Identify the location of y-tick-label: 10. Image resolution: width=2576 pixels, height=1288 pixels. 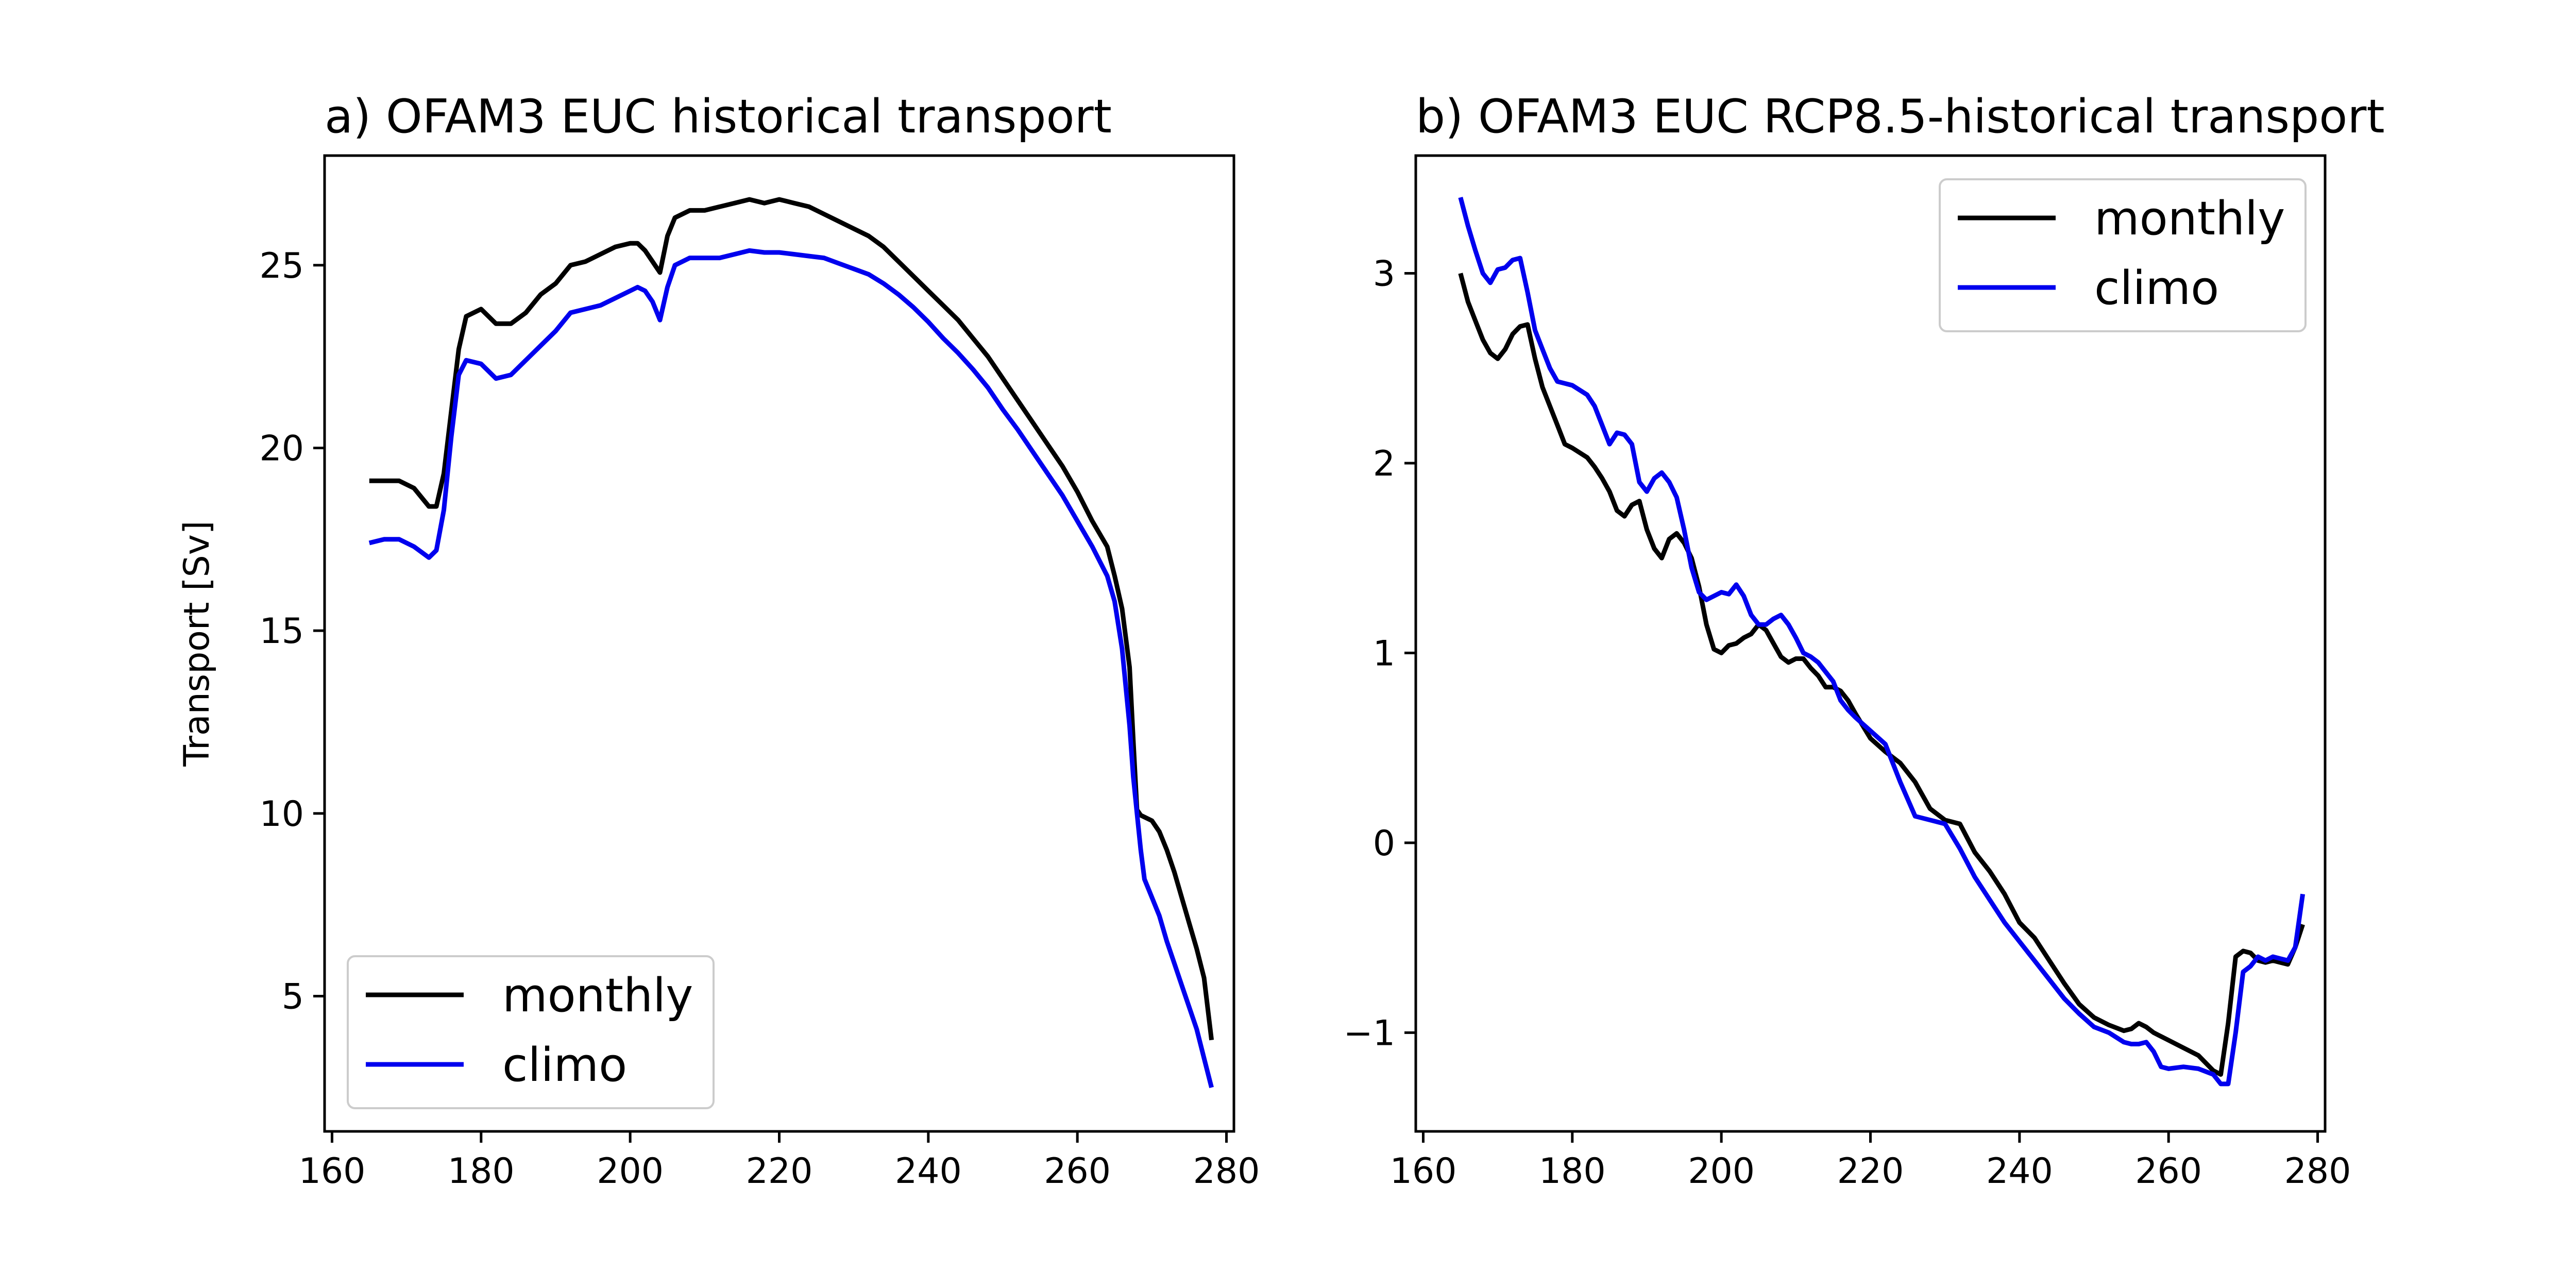
(281, 814).